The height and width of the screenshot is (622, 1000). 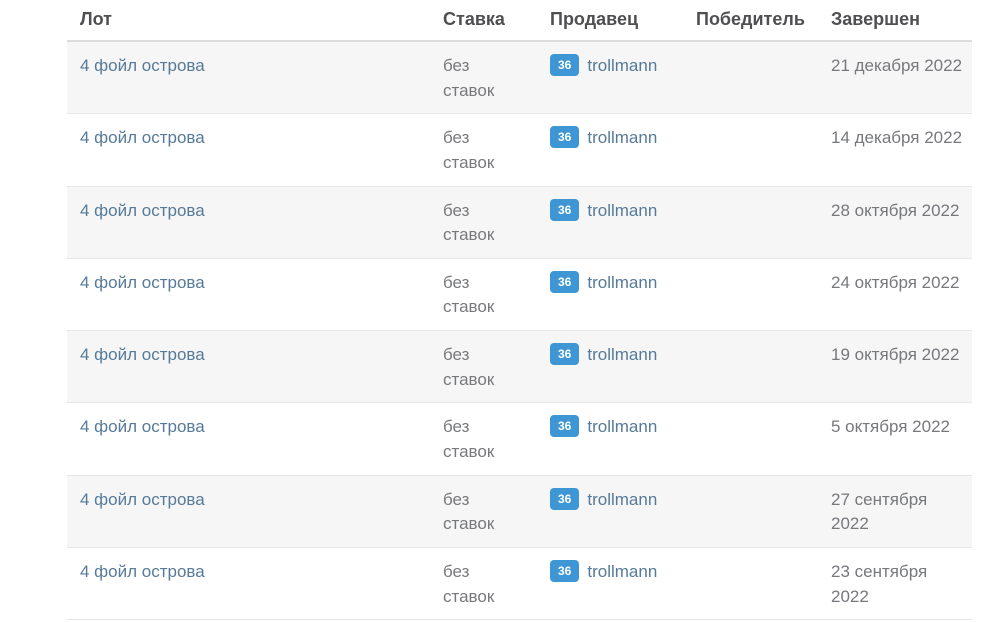 I want to click on finished-cell: 14 декабря 2022, so click(x=895, y=150).